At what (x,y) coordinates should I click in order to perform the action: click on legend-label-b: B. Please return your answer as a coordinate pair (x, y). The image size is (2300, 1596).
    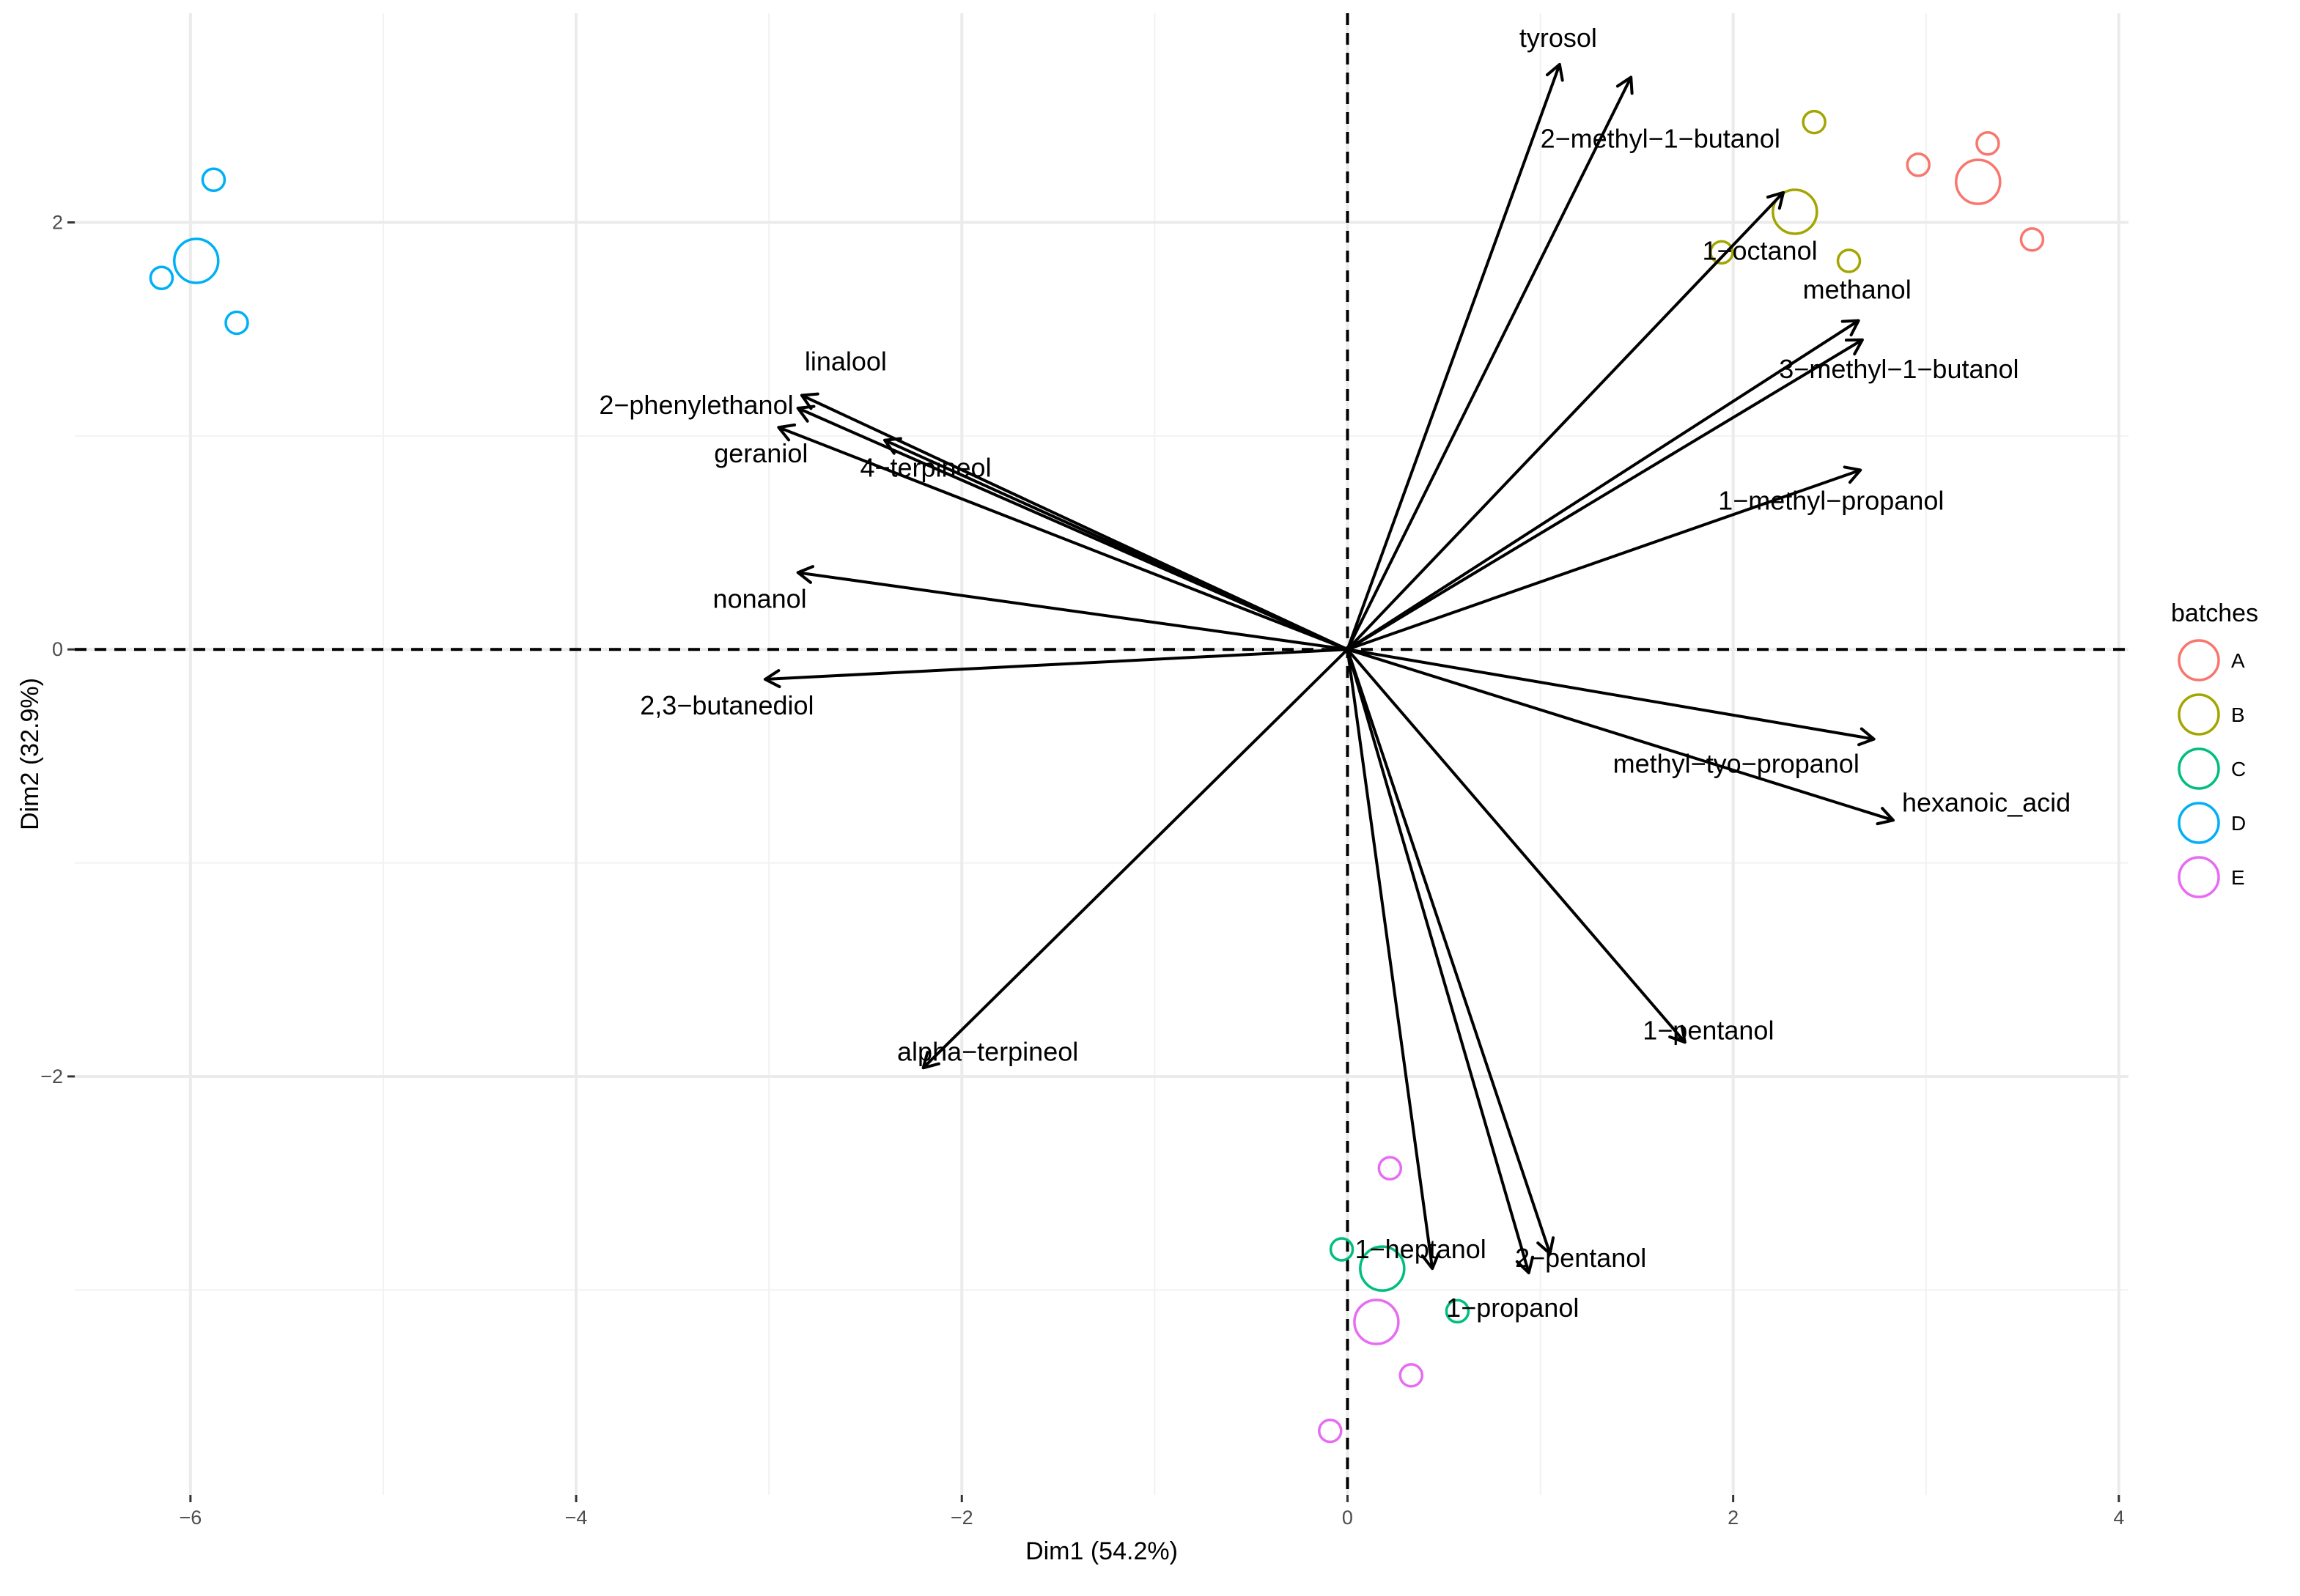
    Looking at the image, I should click on (2238, 714).